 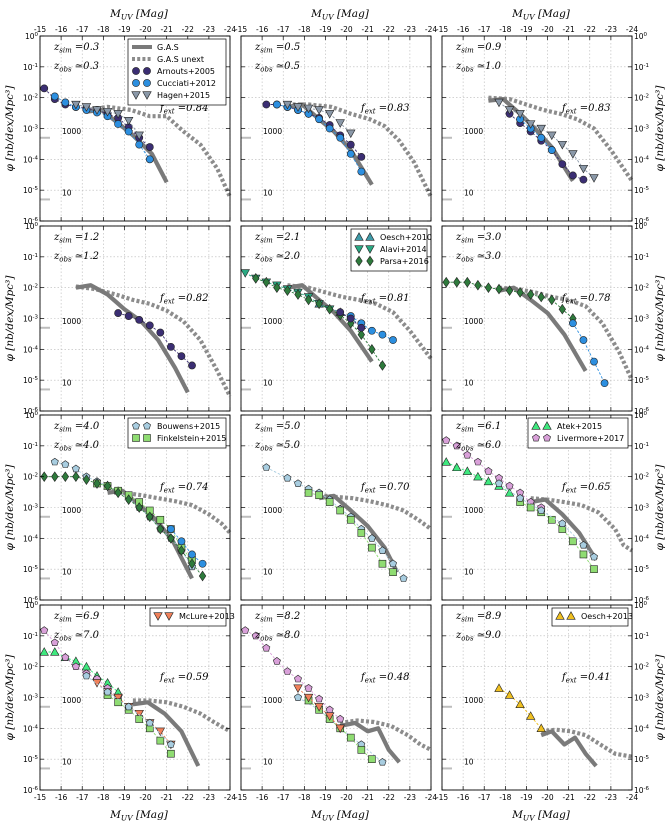 What do you see at coordinates (31, 698) in the screenshot?
I see `y-tick-label-left: 10-3` at bounding box center [31, 698].